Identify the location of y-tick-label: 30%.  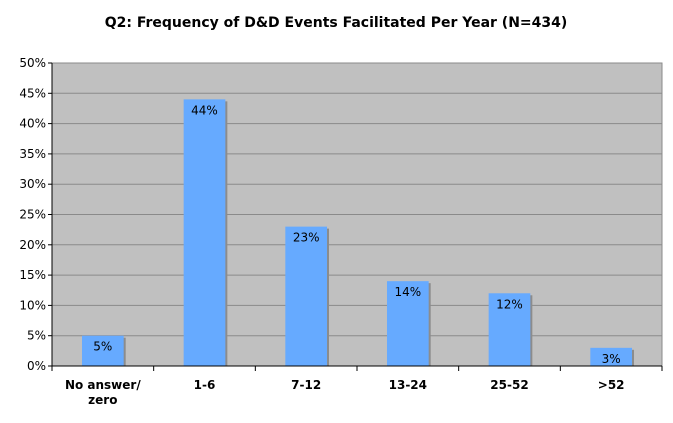
(32, 184).